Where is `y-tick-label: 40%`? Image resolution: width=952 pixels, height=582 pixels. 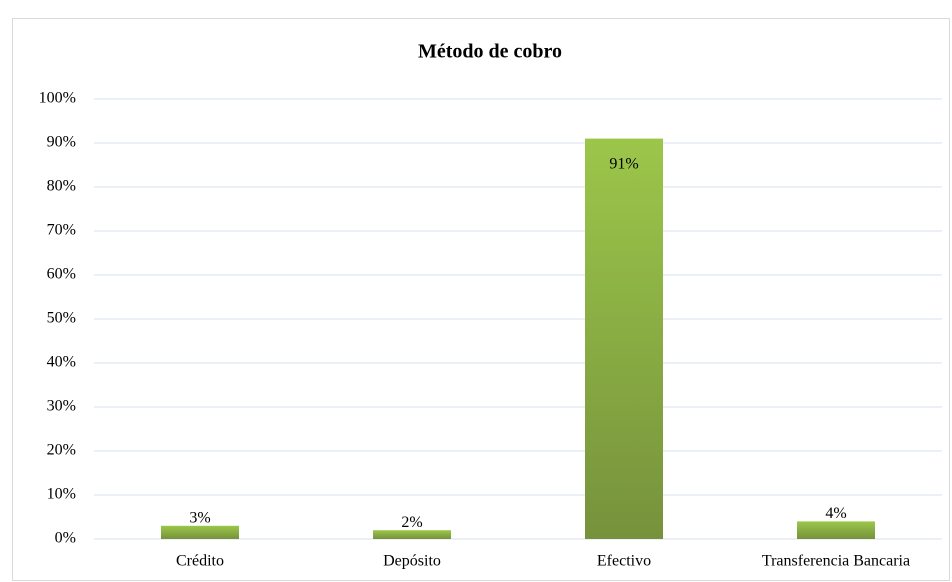 y-tick-label: 40% is located at coordinates (61, 362).